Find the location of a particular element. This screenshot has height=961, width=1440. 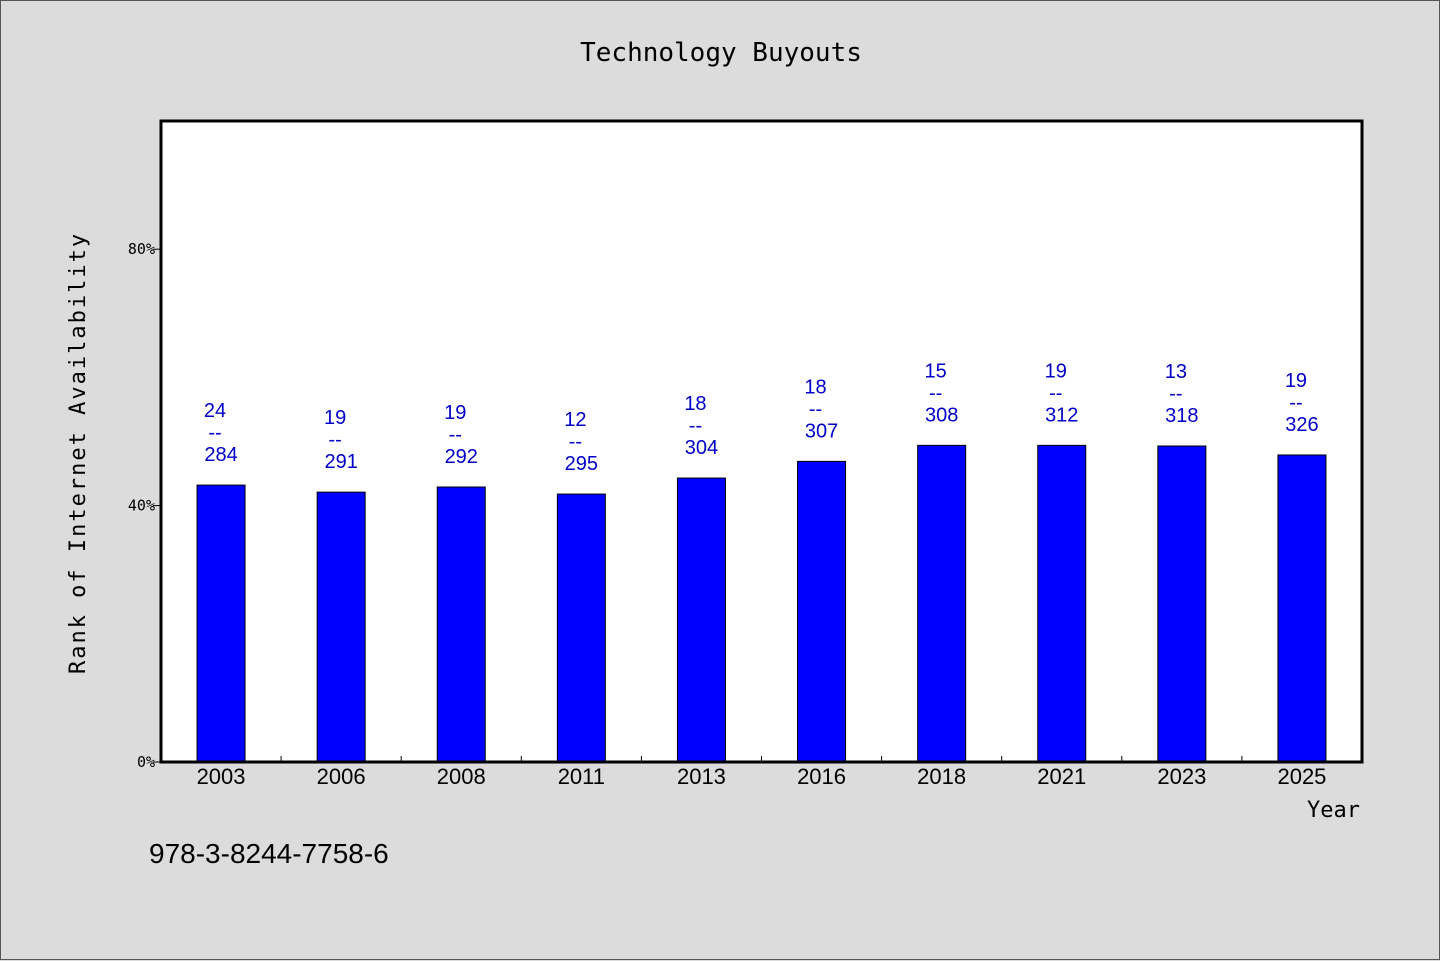

x-tick-label-2008: 2008 is located at coordinates (461, 776).